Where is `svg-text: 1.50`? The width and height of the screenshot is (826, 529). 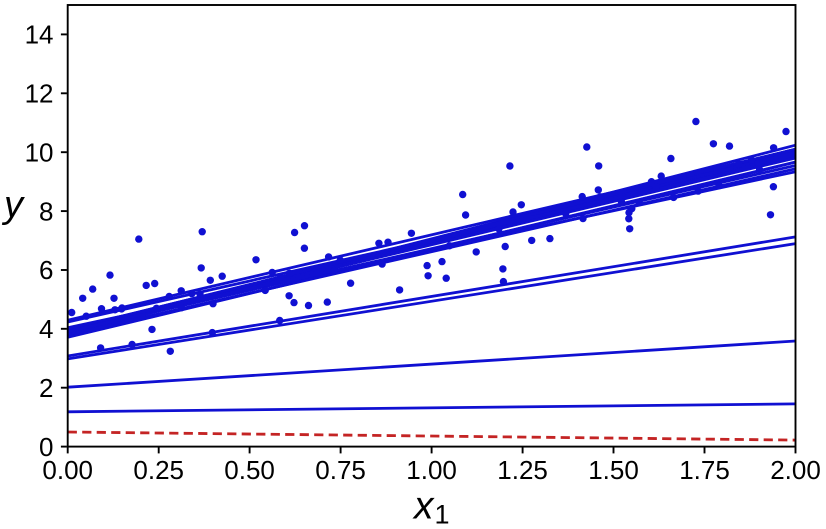 svg-text: 1.50 is located at coordinates (613, 470).